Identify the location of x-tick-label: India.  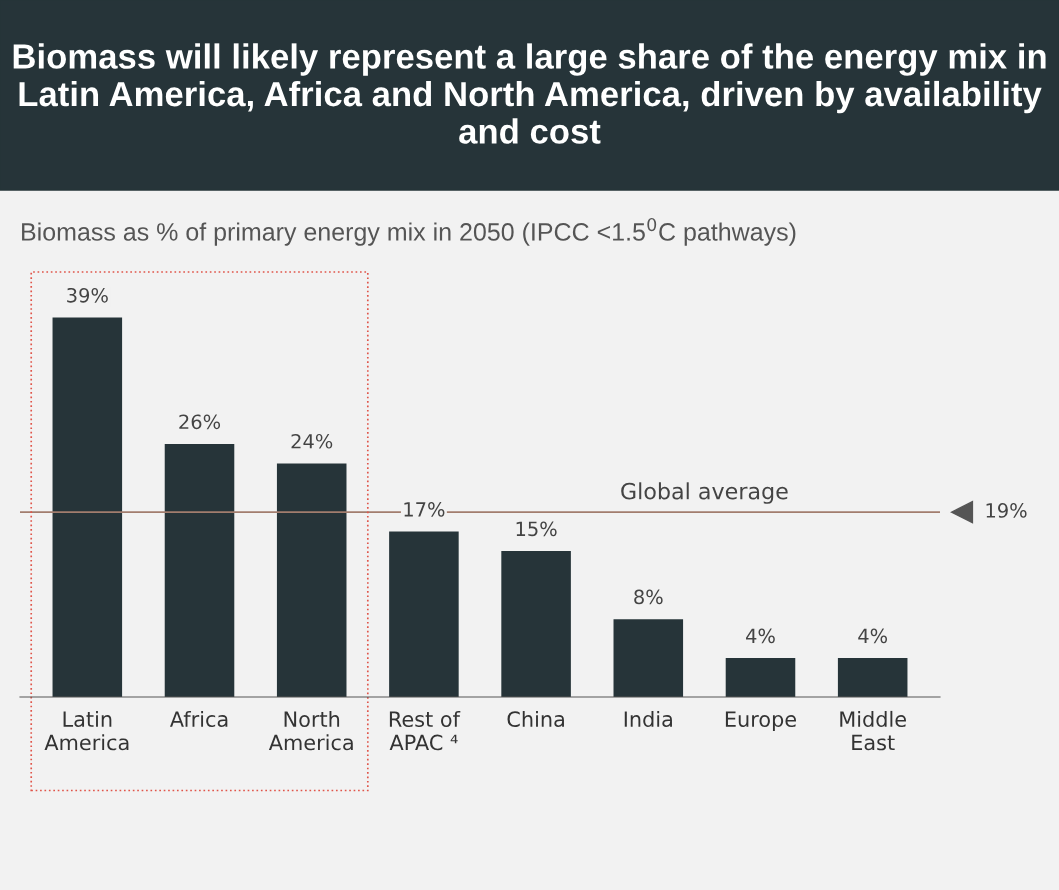
(648, 719).